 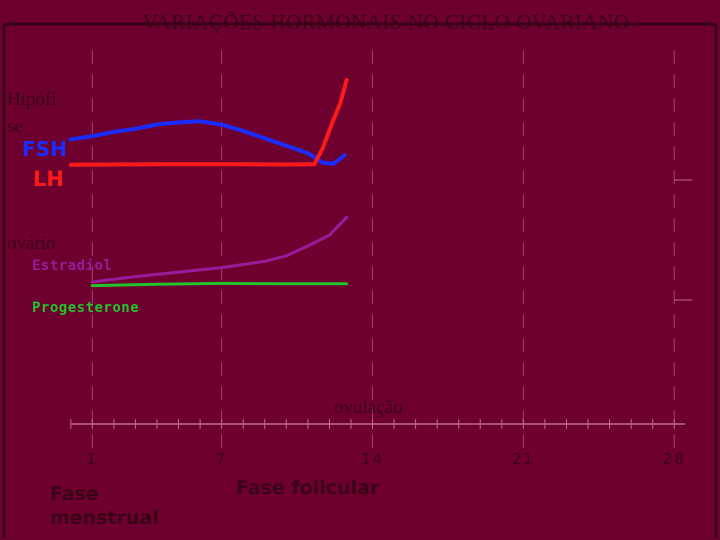 I want to click on lh-label: LH, so click(x=48, y=179).